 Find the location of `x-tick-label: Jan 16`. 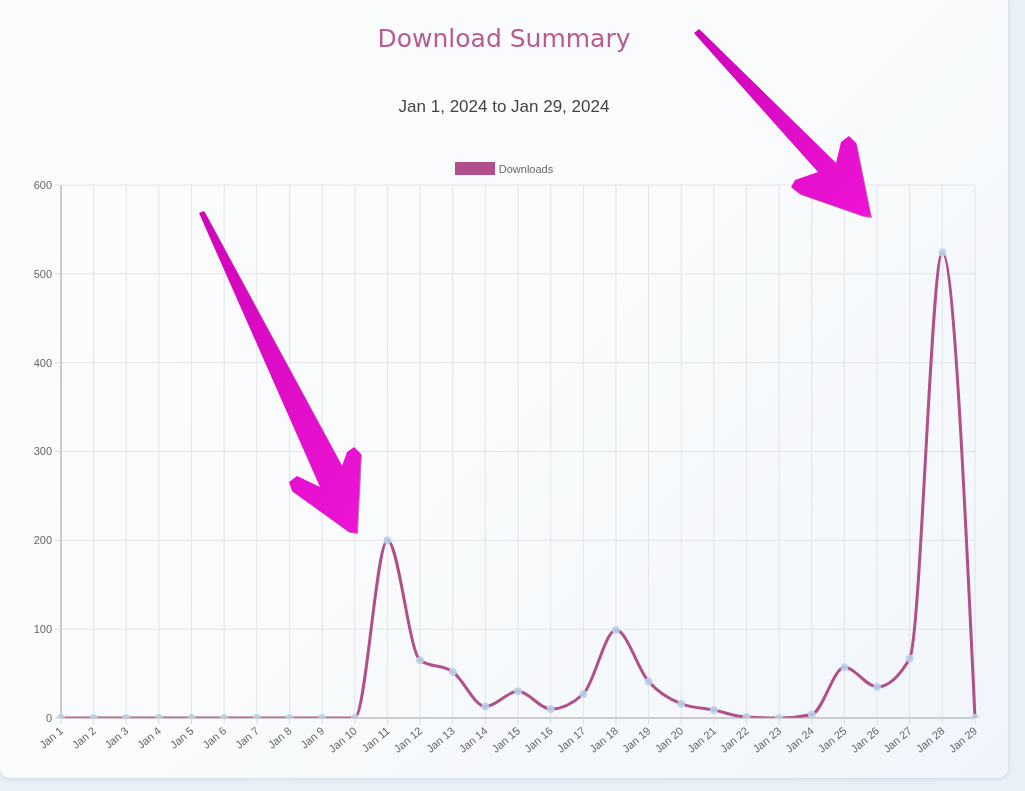

x-tick-label: Jan 16 is located at coordinates (538, 739).